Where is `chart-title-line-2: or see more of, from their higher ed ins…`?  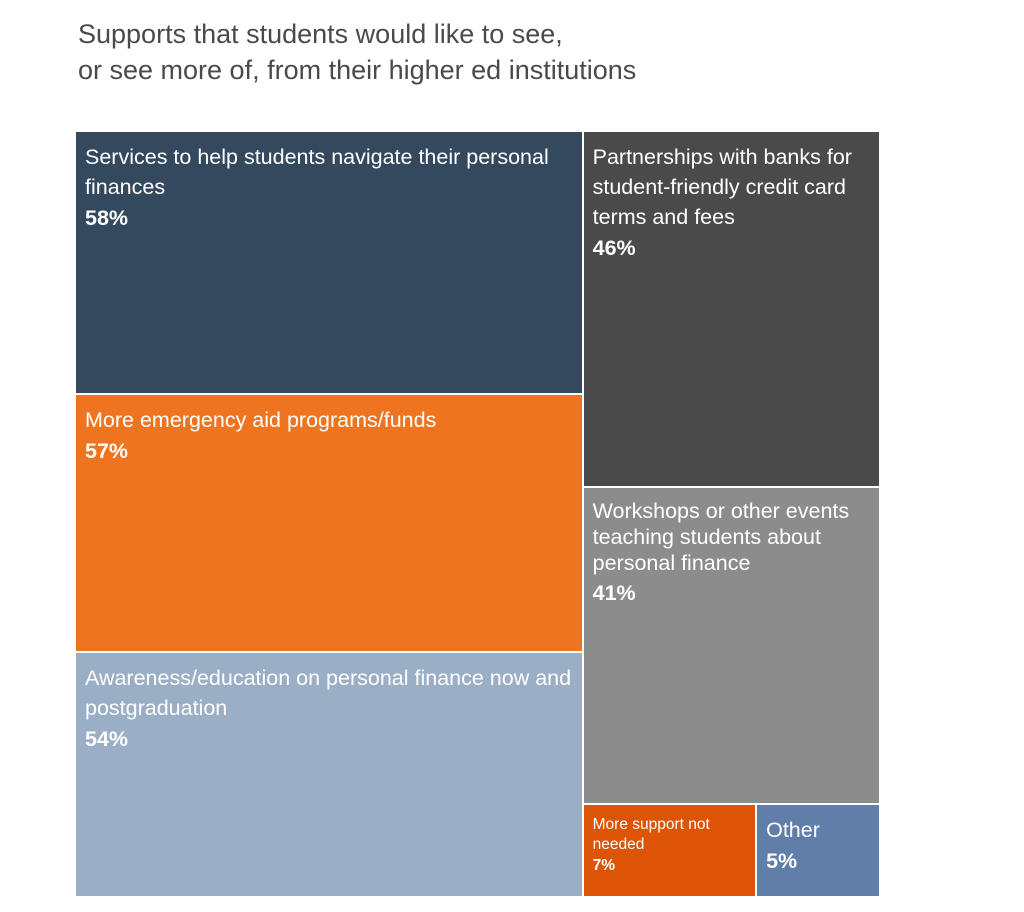 chart-title-line-2: or see more of, from their higher ed ins… is located at coordinates (357, 70).